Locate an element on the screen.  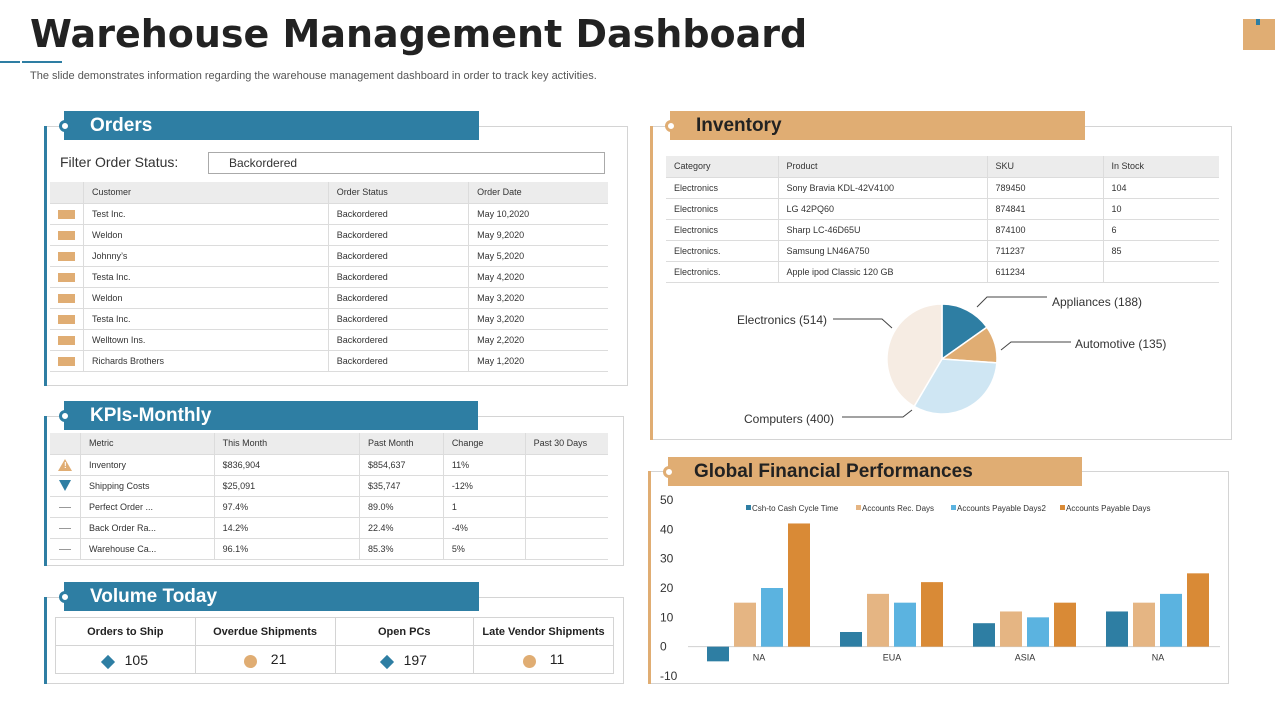
volume-orders-to-ship: 105 is located at coordinates (125, 659).